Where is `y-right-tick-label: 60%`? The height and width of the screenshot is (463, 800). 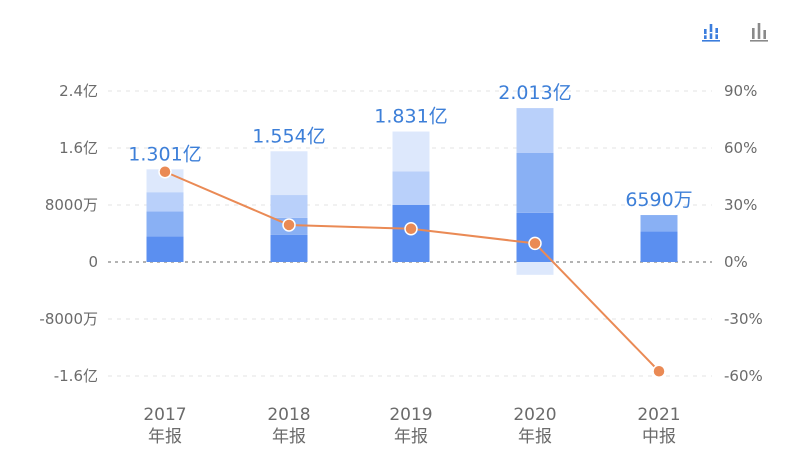 y-right-tick-label: 60% is located at coordinates (740, 148).